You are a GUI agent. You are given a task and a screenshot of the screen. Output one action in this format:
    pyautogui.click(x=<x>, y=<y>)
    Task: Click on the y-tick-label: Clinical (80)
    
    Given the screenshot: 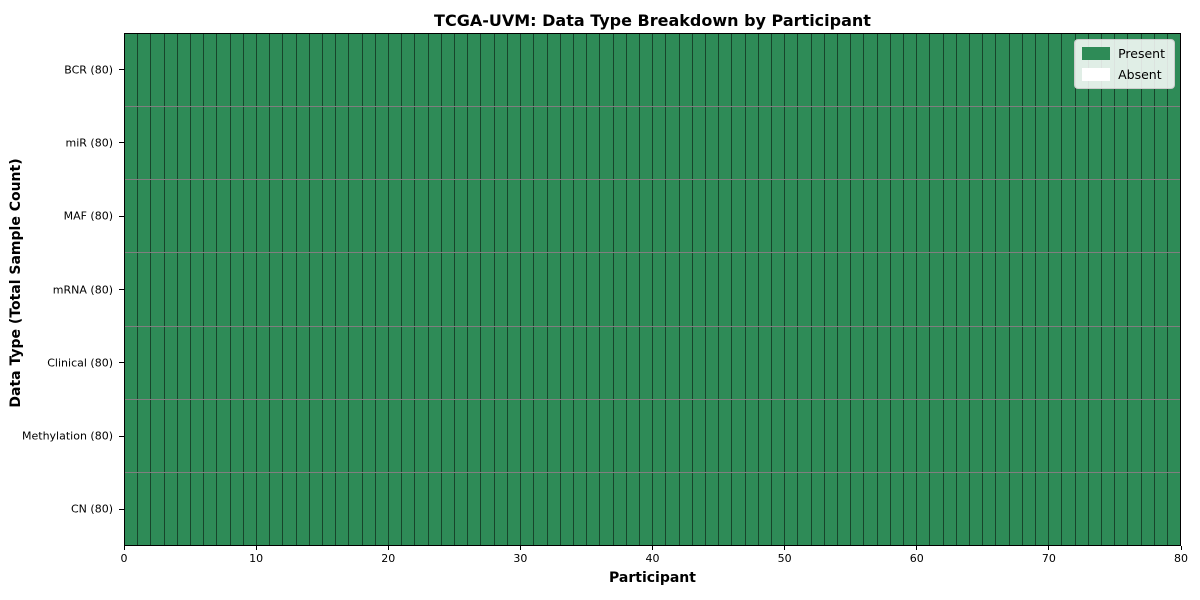 What is the action you would take?
    pyautogui.click(x=80, y=363)
    